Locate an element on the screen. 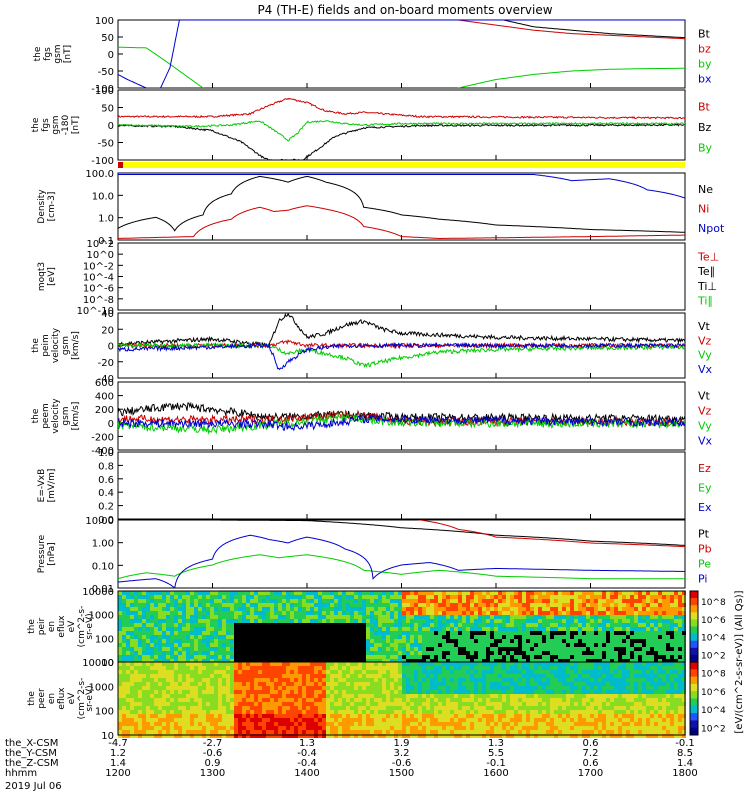 The image size is (750, 800). legend-entry: Bt is located at coordinates (704, 106).